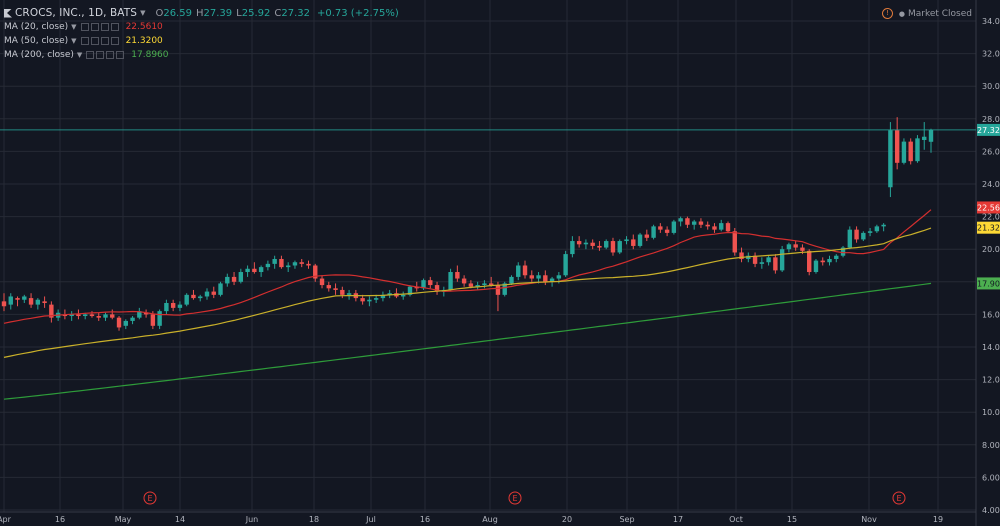  I want to click on x-tick-label: 14, so click(180, 519).